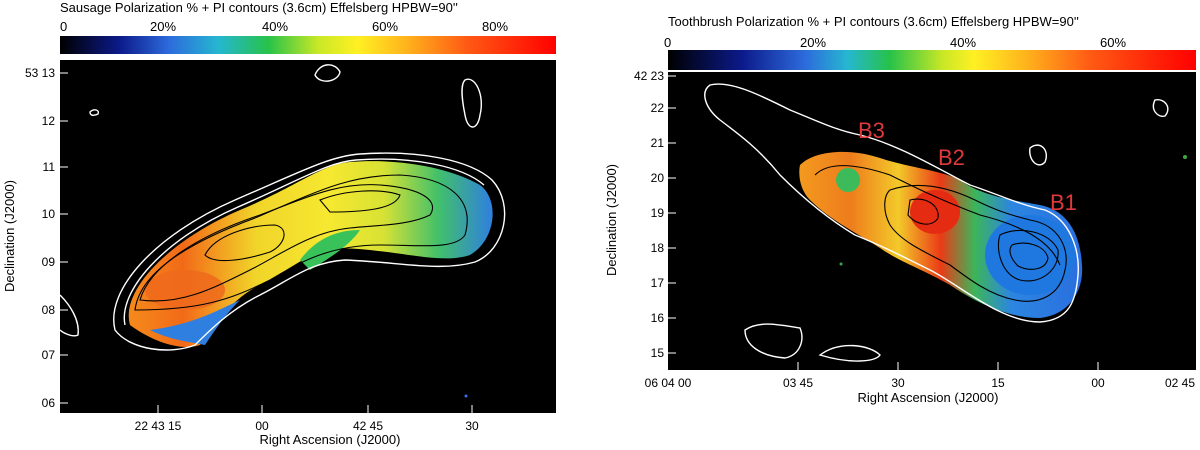 This screenshot has height=450, width=1200. I want to click on toothbrush-xlabel: Right Ascension (J2000), so click(928, 397).